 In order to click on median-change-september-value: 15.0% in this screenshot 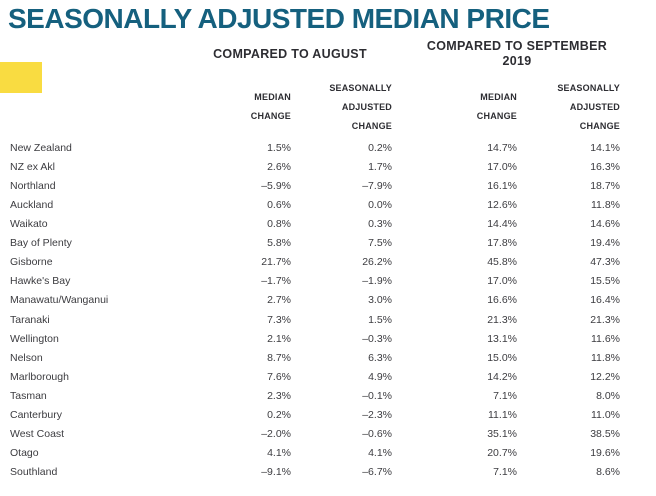, I will do `click(502, 357)`.